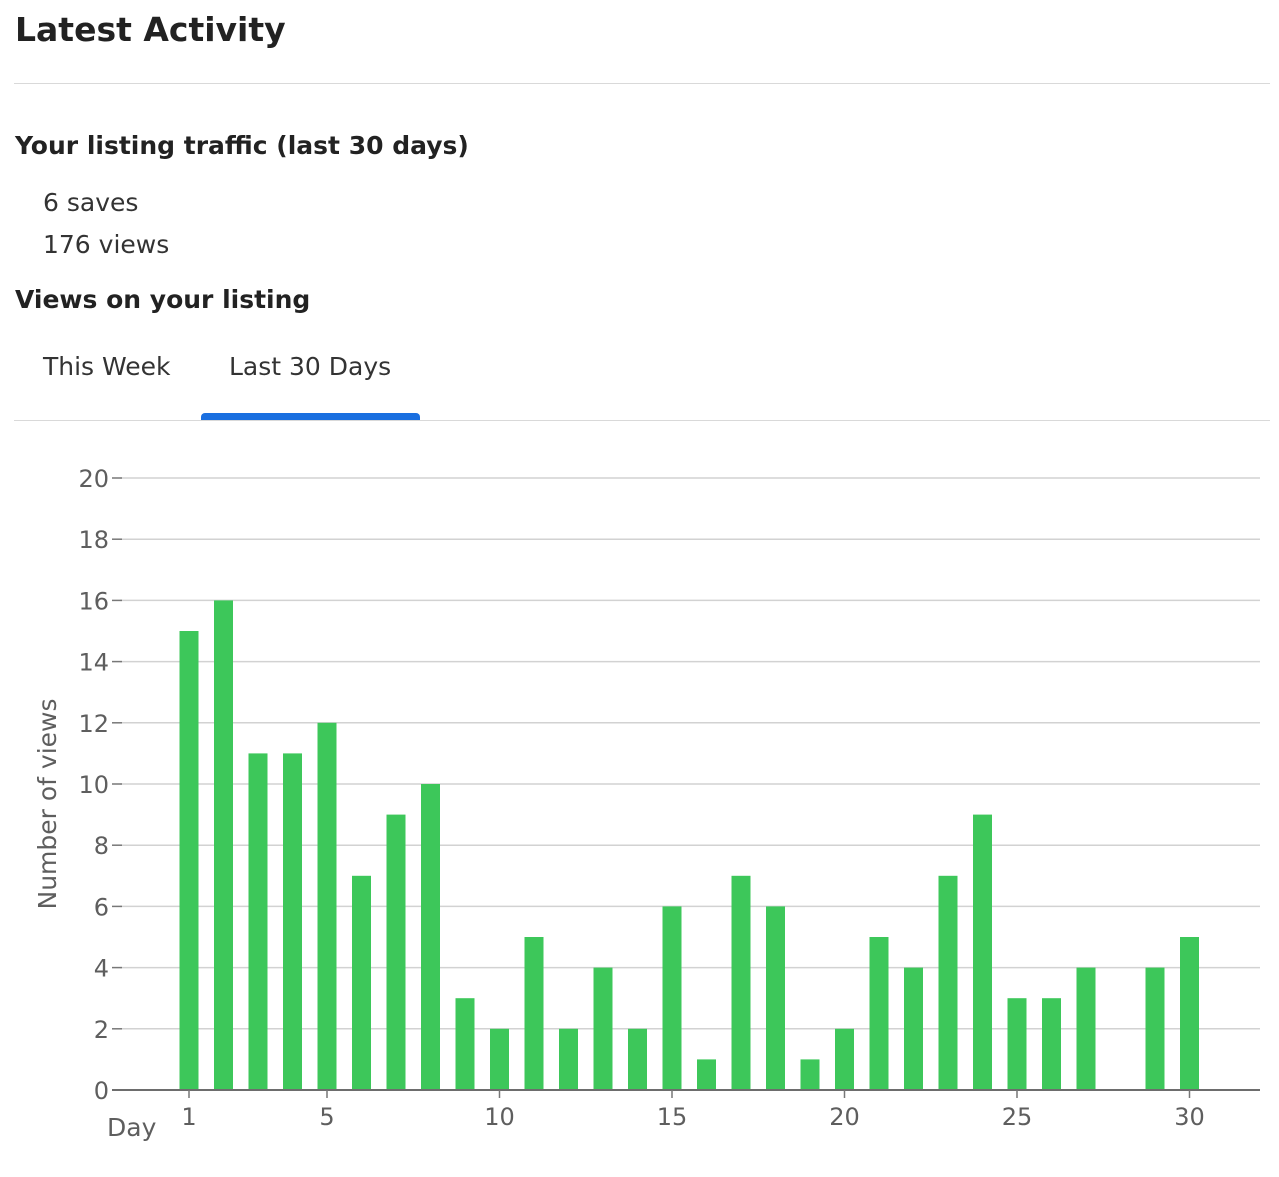  What do you see at coordinates (1017, 1117) in the screenshot?
I see `x-tick-label: 25` at bounding box center [1017, 1117].